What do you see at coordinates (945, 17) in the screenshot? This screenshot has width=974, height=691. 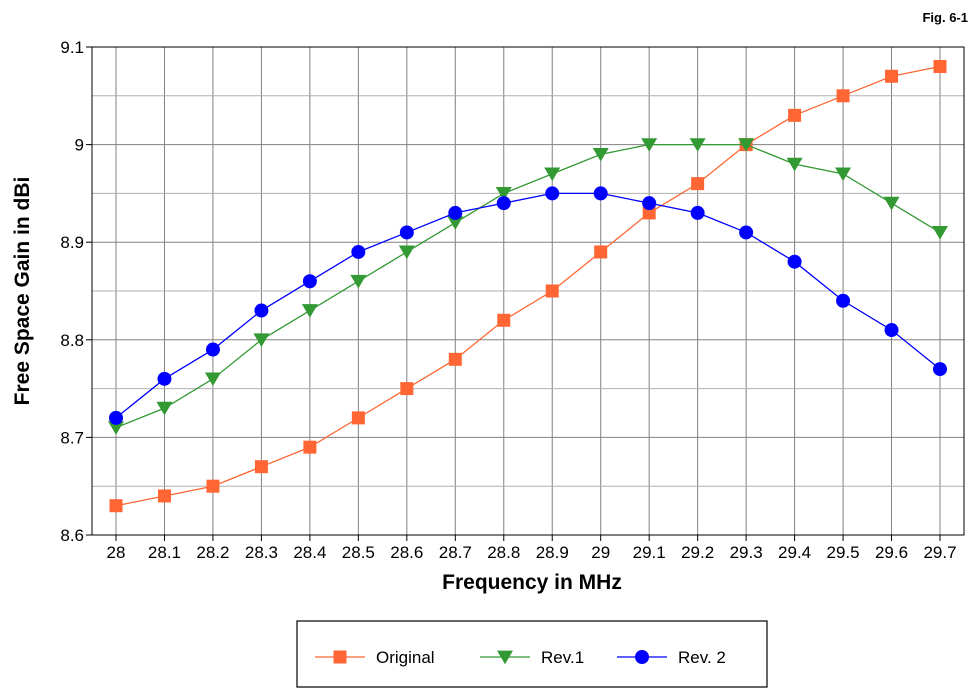 I see `figure-label: Fig. 6-1` at bounding box center [945, 17].